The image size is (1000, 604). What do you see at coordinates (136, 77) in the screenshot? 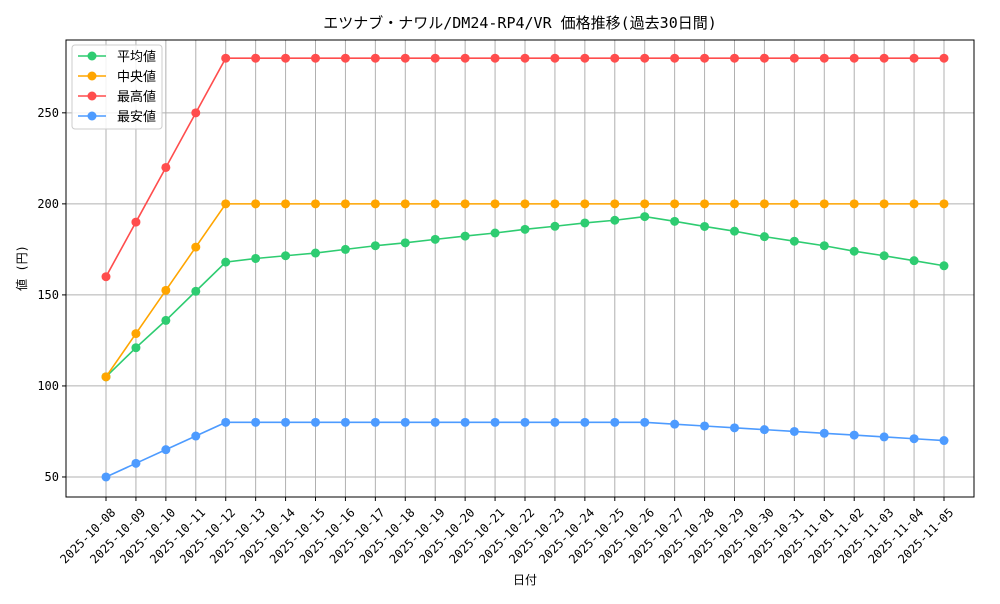
I see `legend-label: 中央値` at bounding box center [136, 77].